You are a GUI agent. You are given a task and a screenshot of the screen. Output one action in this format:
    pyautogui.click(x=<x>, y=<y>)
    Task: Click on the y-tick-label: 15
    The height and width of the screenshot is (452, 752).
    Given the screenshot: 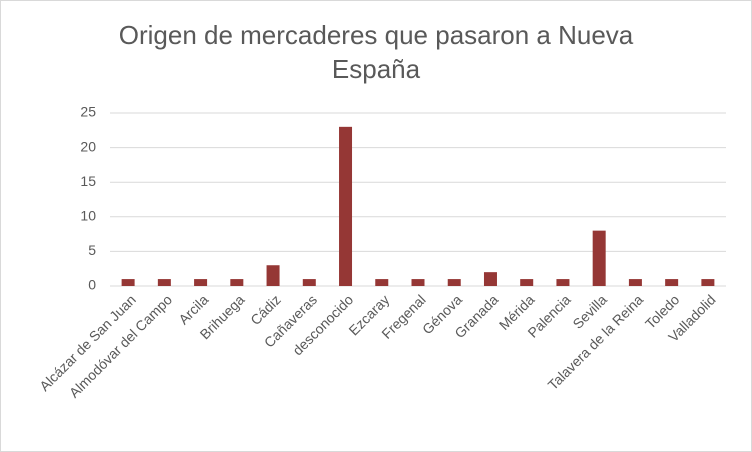 What is the action you would take?
    pyautogui.click(x=88, y=181)
    